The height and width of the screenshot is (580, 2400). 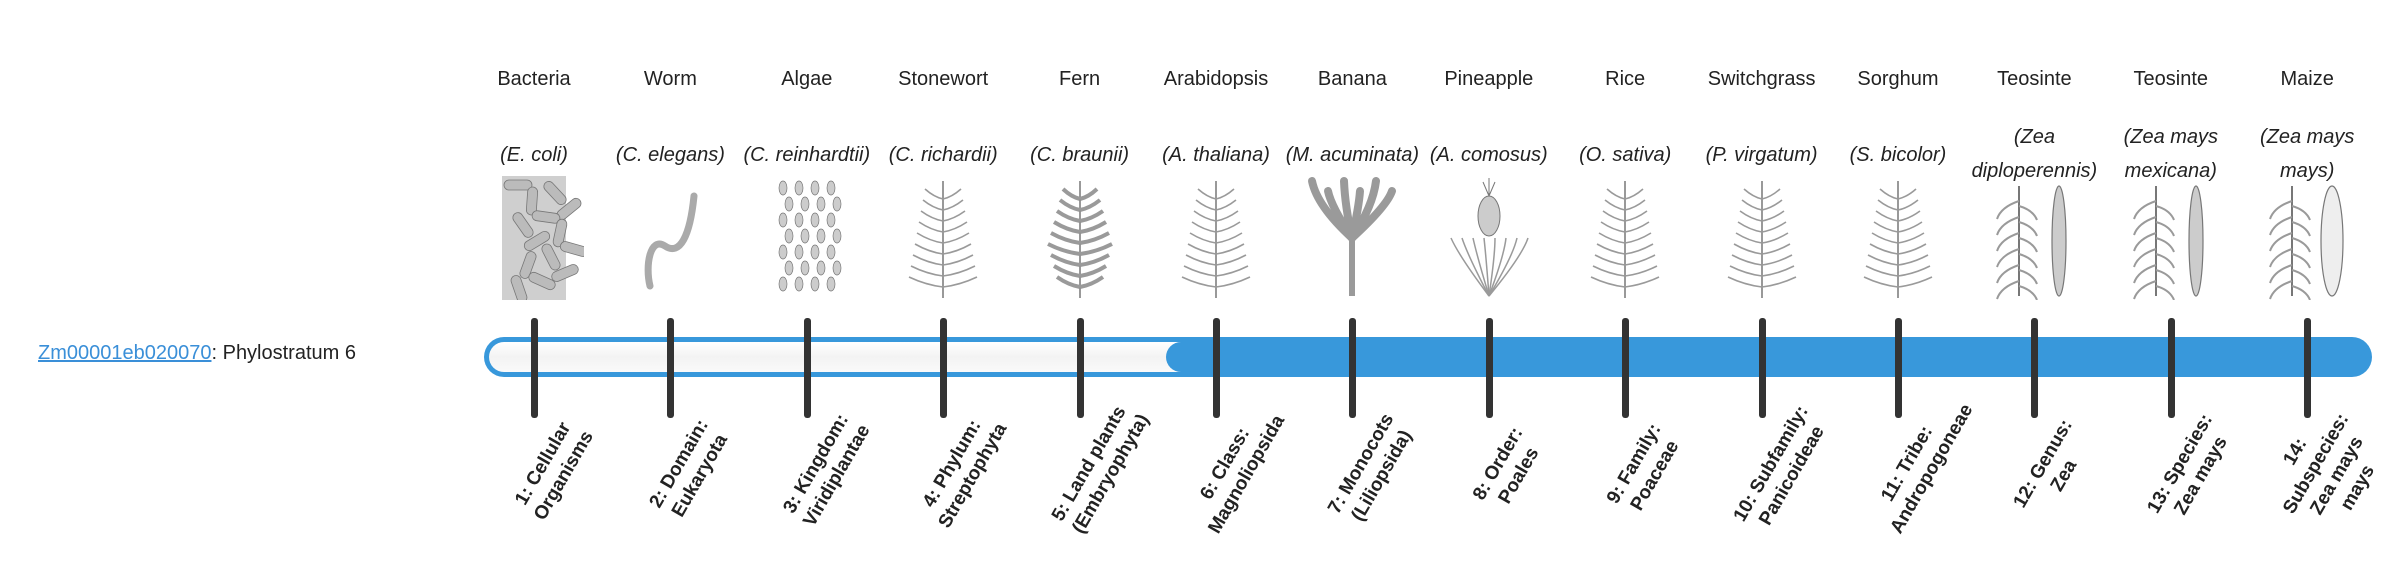 I want to click on stratum-label: 2: Domain: Eukaryota, so click(x=689, y=468).